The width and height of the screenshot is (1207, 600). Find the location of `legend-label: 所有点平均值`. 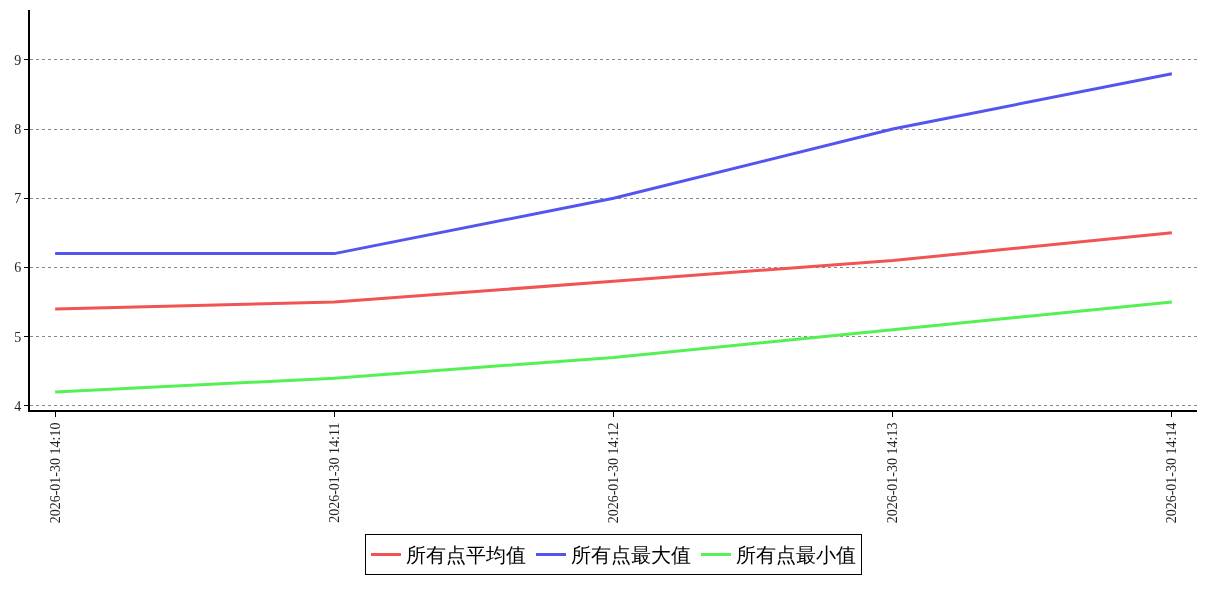

legend-label: 所有点平均值 is located at coordinates (466, 555).